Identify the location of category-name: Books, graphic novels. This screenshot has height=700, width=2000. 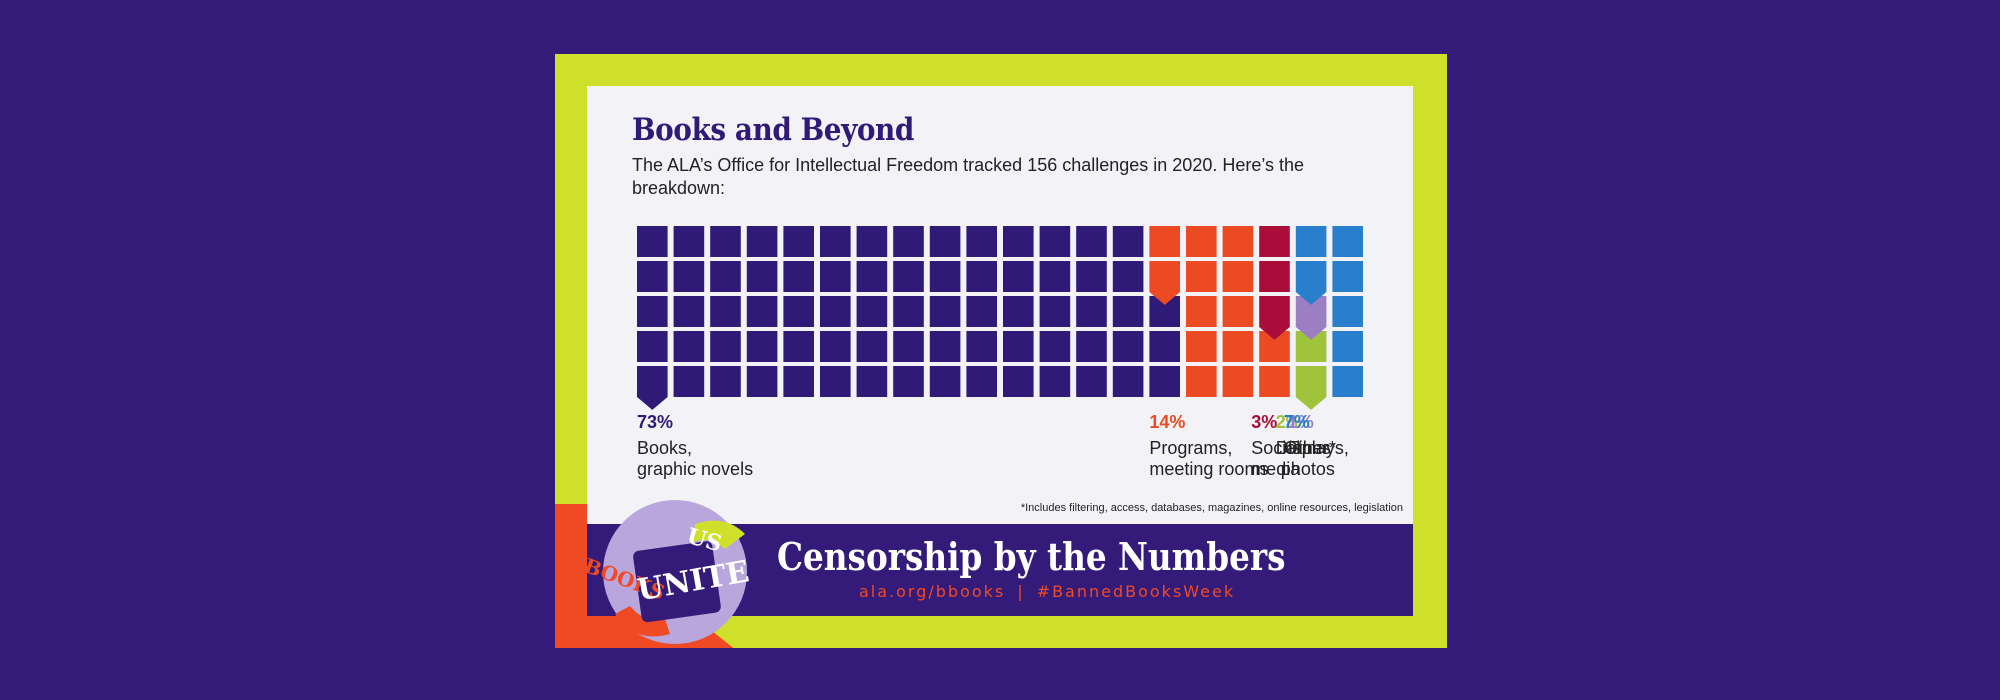
(695, 458).